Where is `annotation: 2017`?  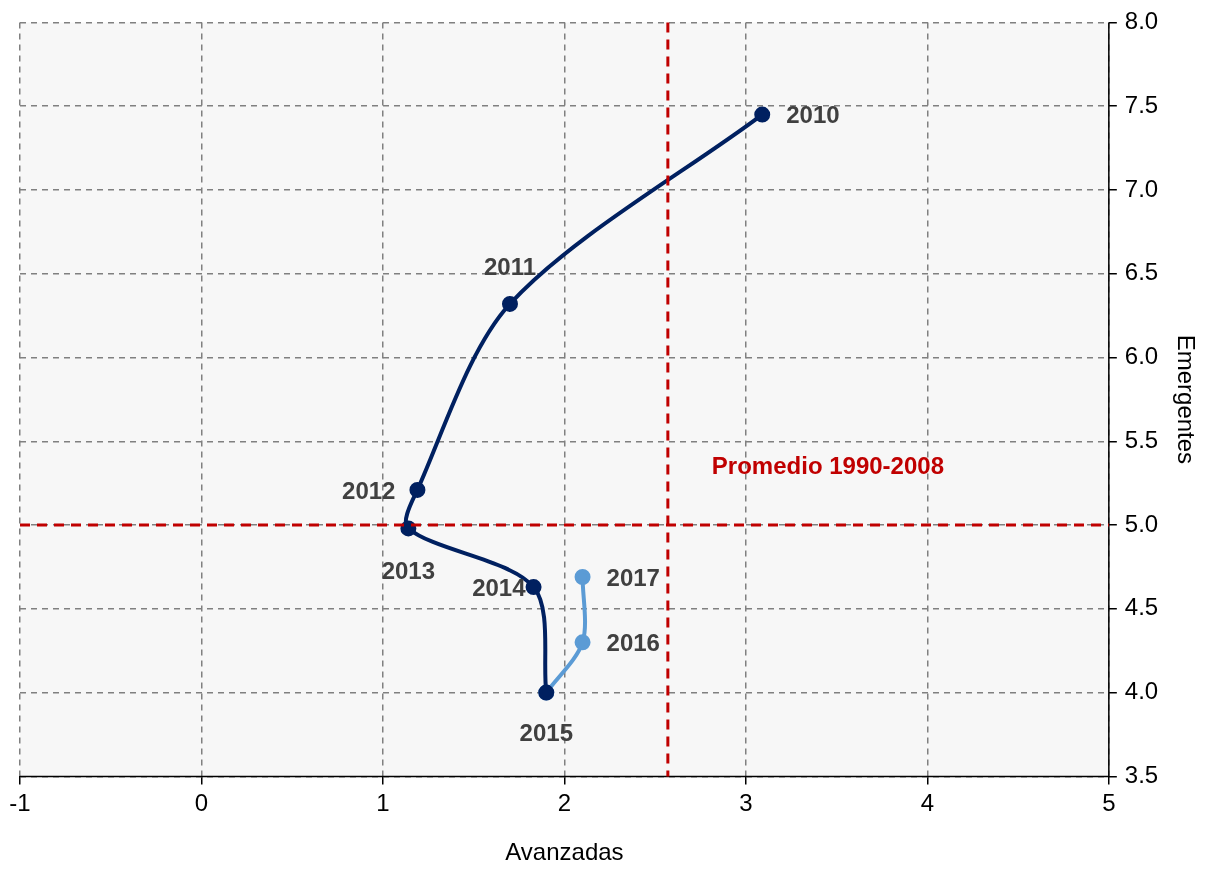
annotation: 2017 is located at coordinates (633, 577).